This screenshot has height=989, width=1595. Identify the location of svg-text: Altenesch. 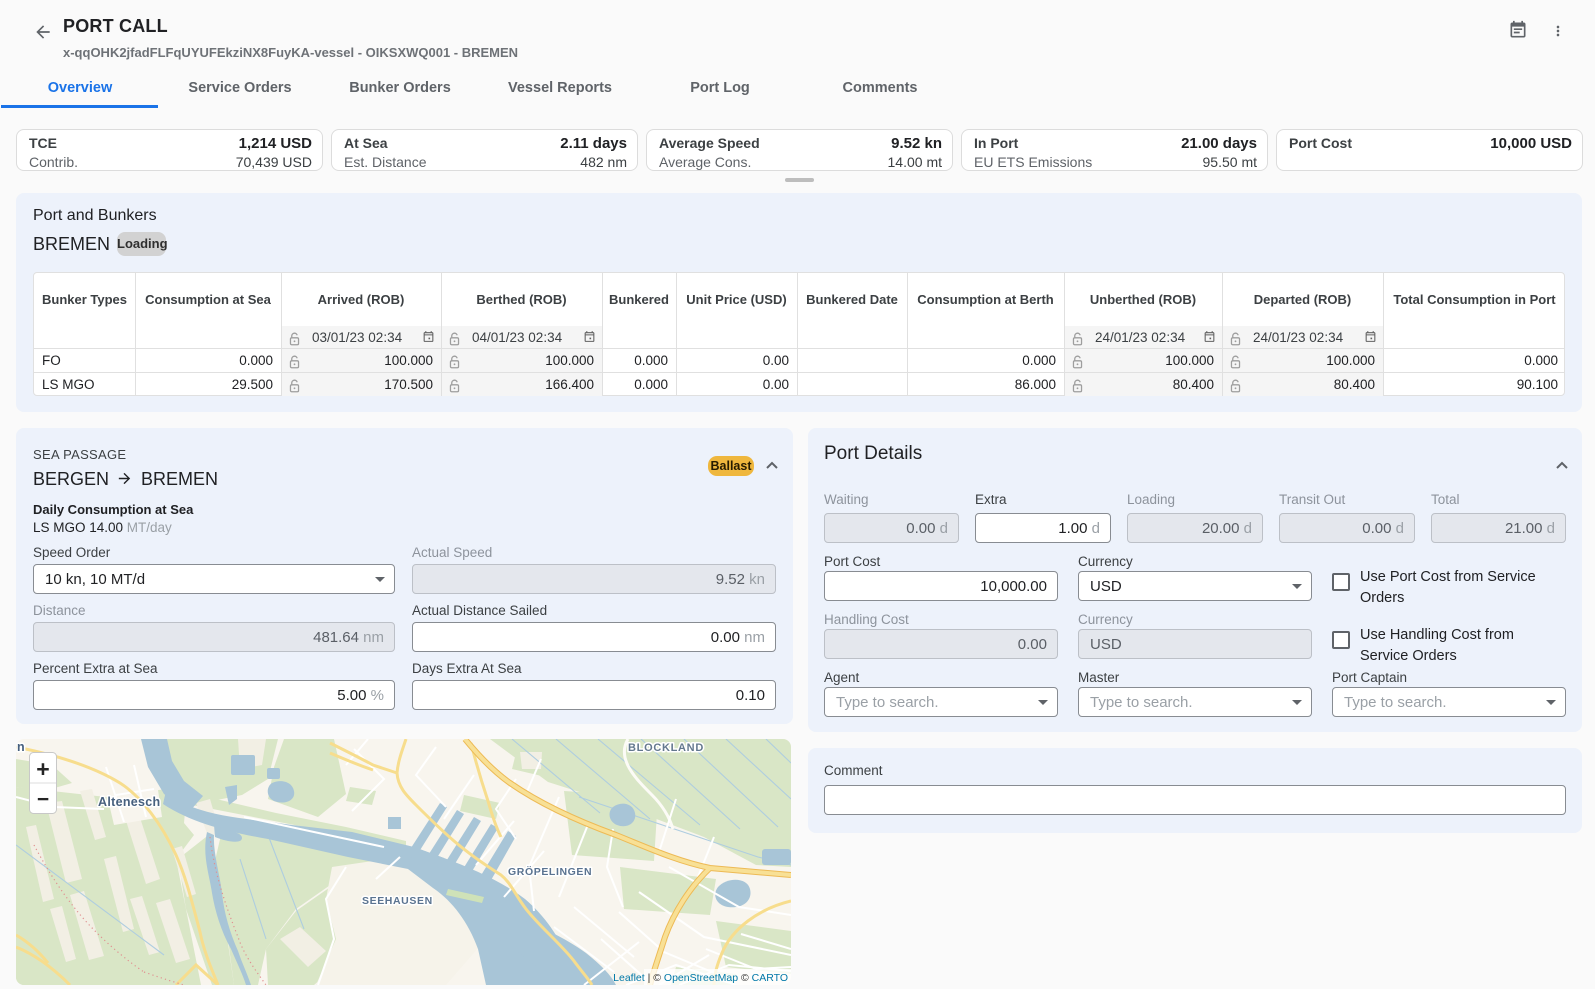
(129, 802).